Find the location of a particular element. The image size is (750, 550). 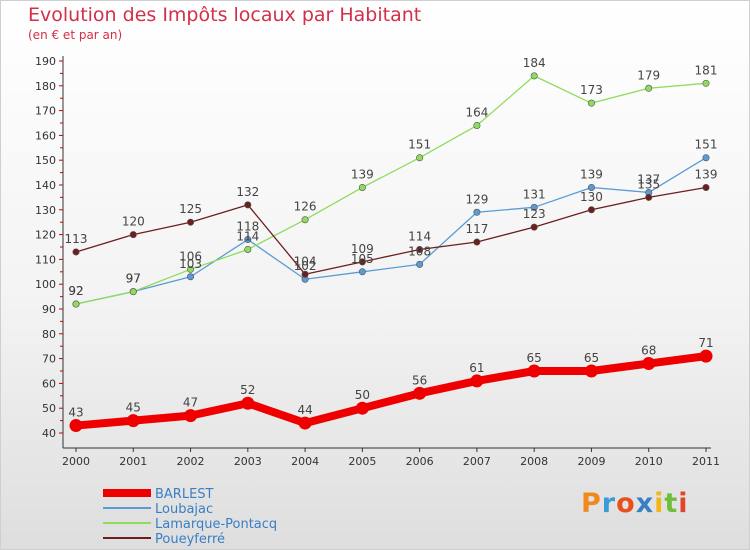

logo-letter: o is located at coordinates (626, 503).